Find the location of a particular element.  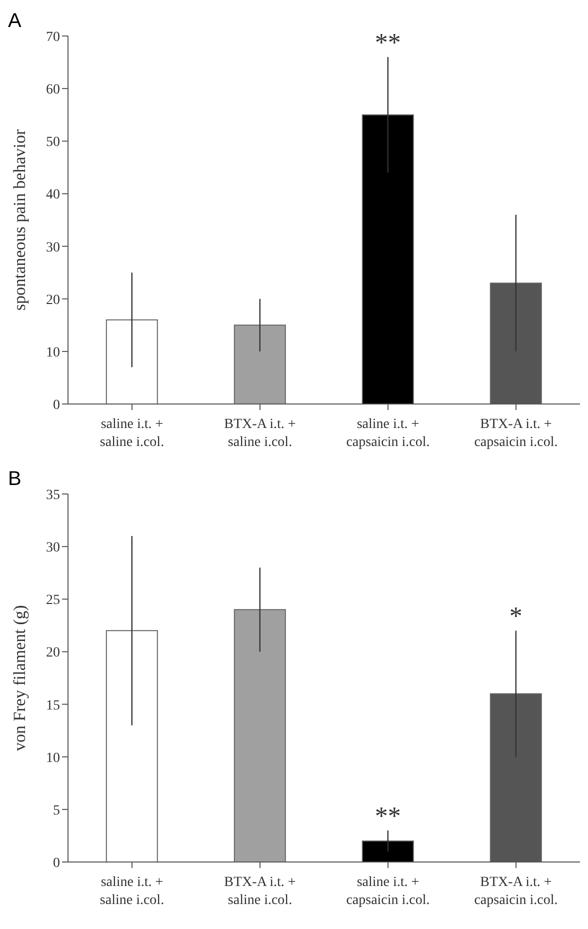

chart-title: B is located at coordinates (15, 479).